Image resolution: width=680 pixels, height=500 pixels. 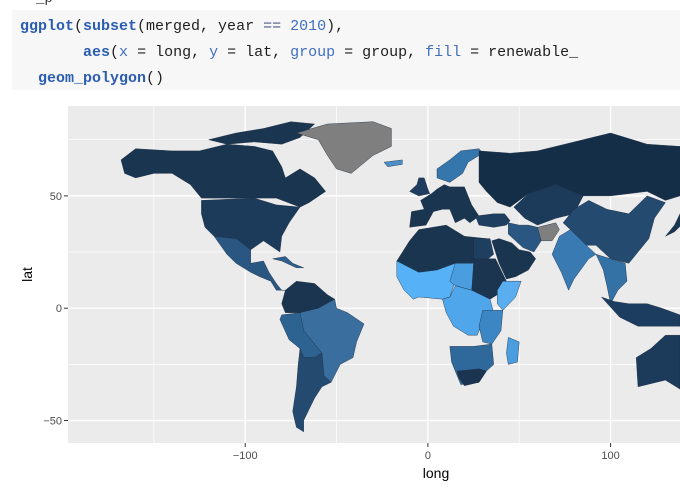 What do you see at coordinates (200, 26) in the screenshot?
I see `code-args: (merged, year` at bounding box center [200, 26].